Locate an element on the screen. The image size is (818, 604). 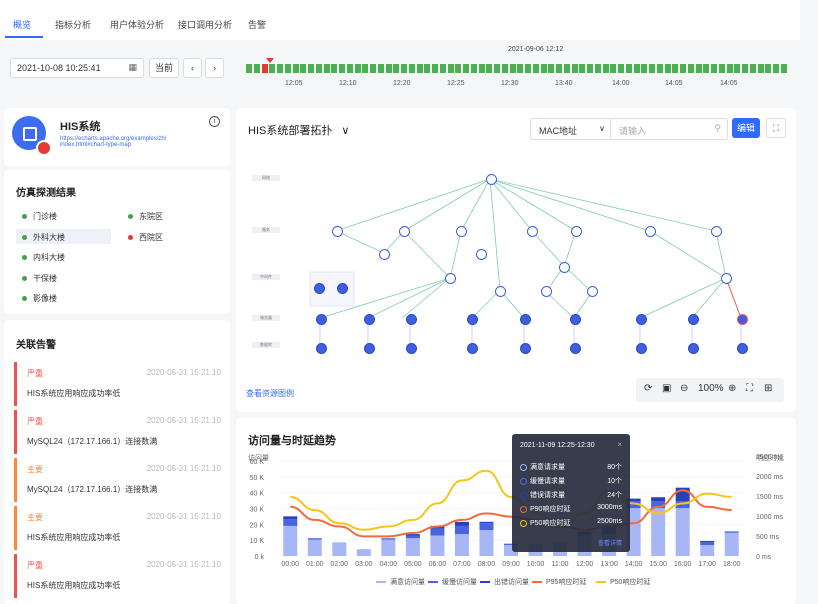
legend-item: P50响应时延 is located at coordinates (623, 582).